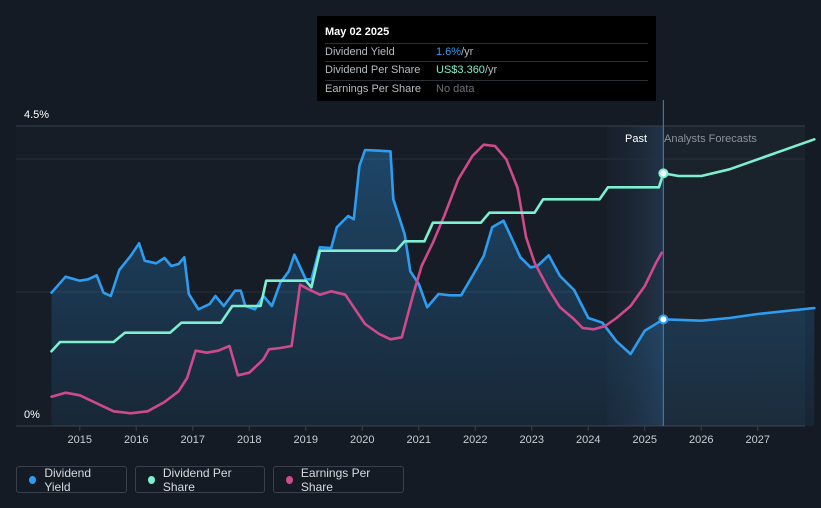  I want to click on tooltip-label: Earnings Per Share, so click(373, 88).